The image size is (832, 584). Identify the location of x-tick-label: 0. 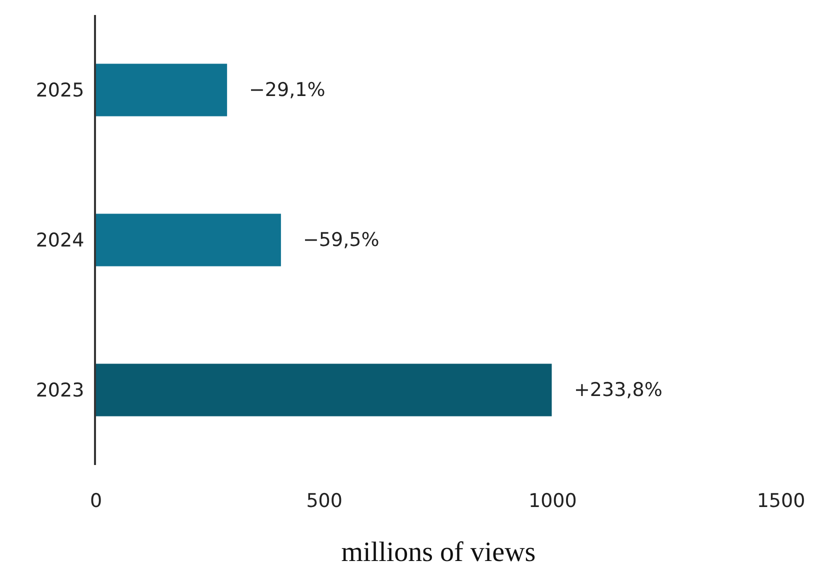
(96, 501).